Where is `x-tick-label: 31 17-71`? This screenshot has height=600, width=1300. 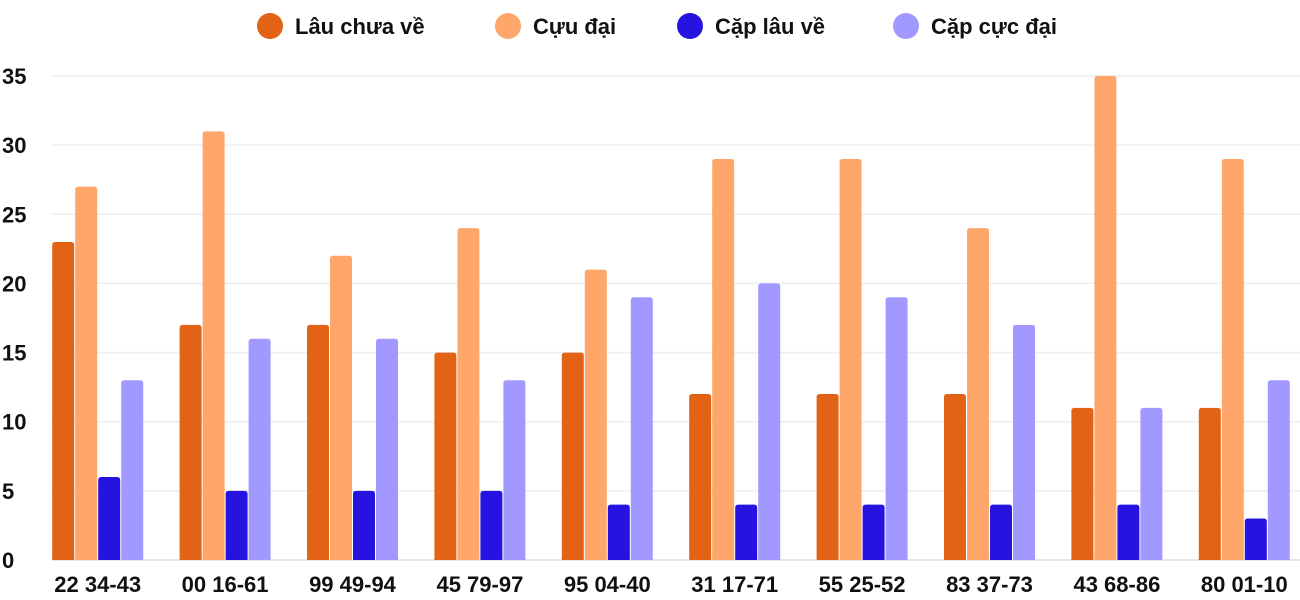 x-tick-label: 31 17-71 is located at coordinates (734, 584).